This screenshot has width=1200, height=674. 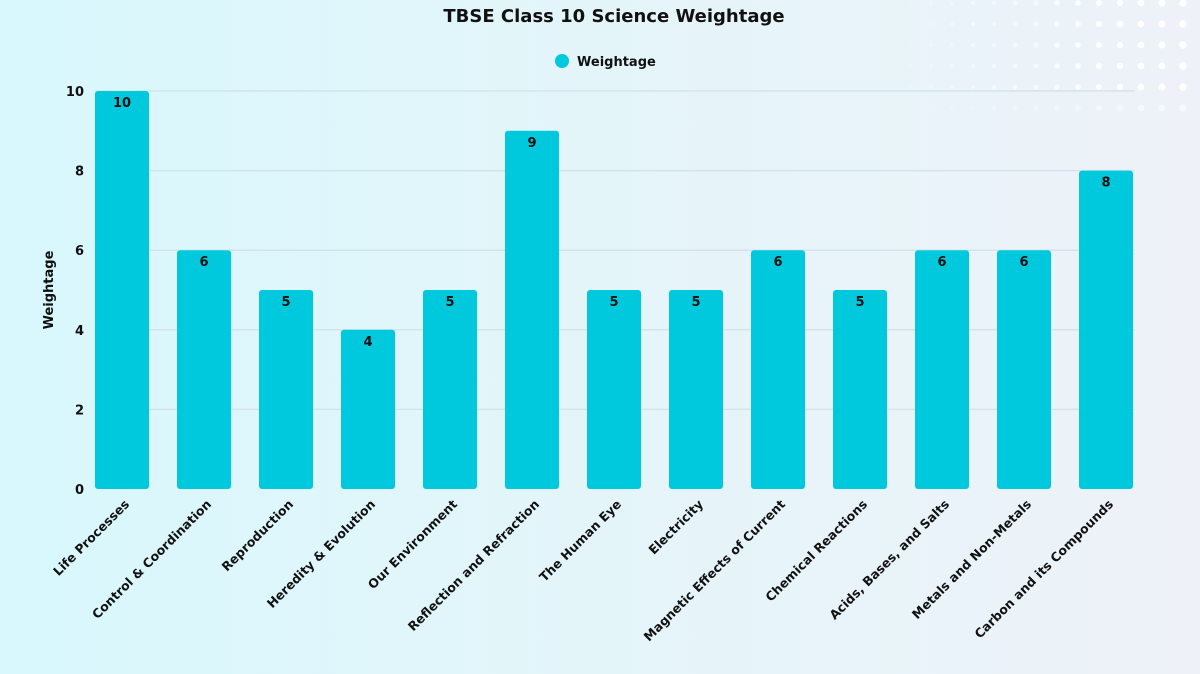 What do you see at coordinates (613, 16) in the screenshot?
I see `chart-title: TBSE Class 10 Science Weightage` at bounding box center [613, 16].